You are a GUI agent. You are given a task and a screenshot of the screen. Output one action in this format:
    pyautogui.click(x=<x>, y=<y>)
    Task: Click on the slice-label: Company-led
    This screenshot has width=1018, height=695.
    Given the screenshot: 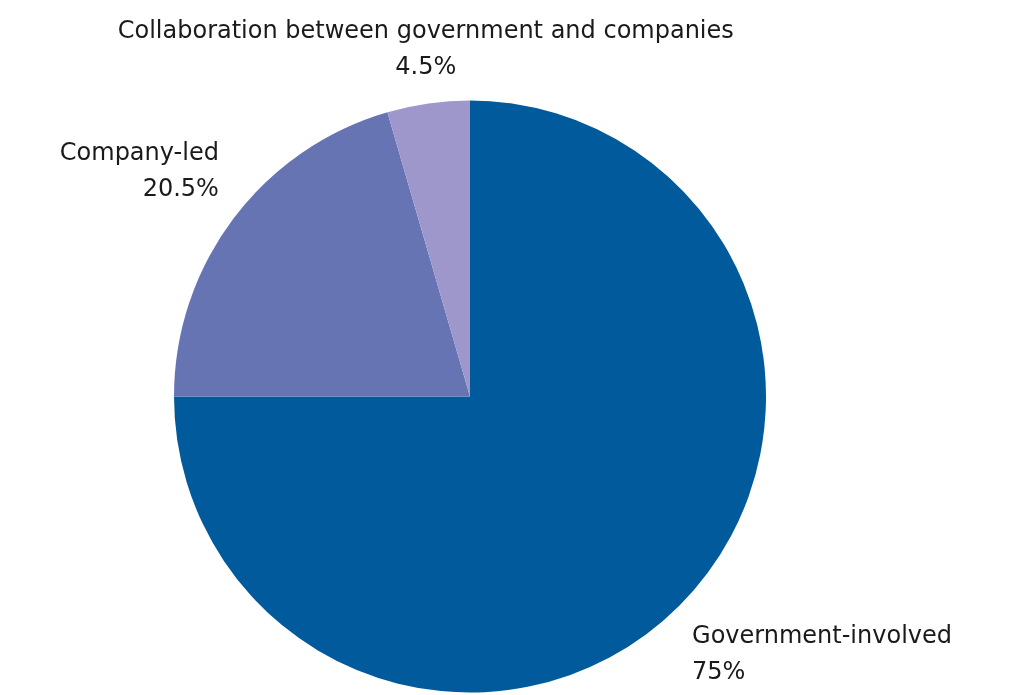 What is the action you would take?
    pyautogui.click(x=139, y=152)
    